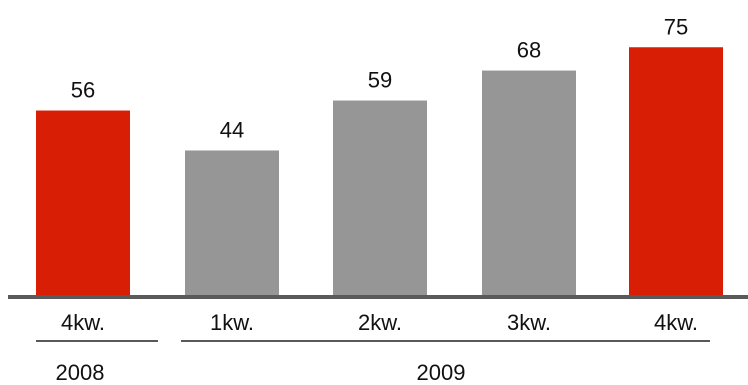 The width and height of the screenshot is (748, 385). What do you see at coordinates (80, 372) in the screenshot?
I see `group-label-2008: 2008` at bounding box center [80, 372].